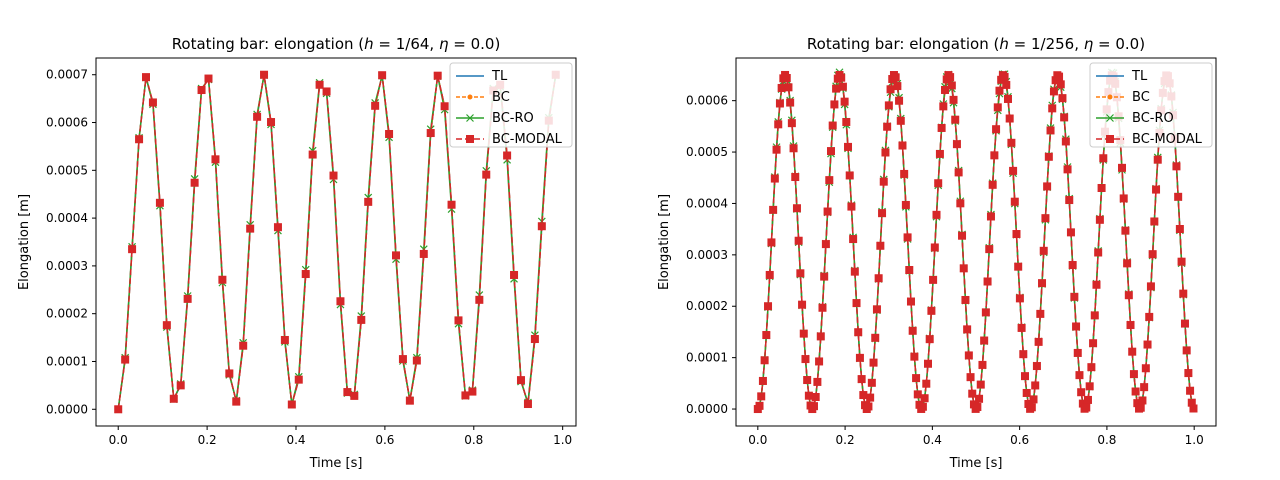 This screenshot has width=1280, height=480. I want to click on y-tick-label: 0.0003, so click(67, 266).